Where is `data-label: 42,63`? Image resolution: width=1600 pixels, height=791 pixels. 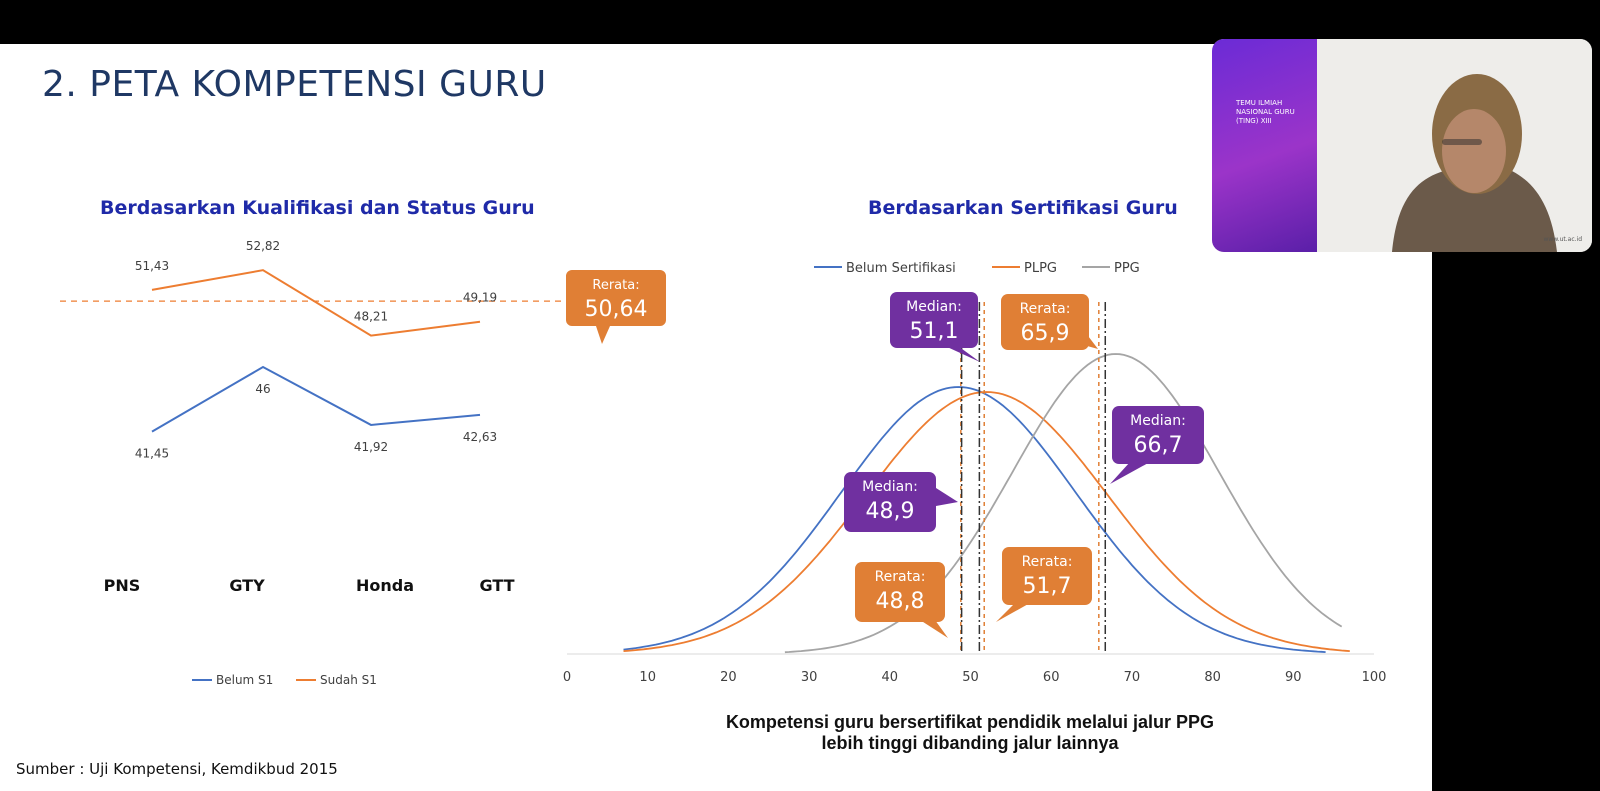
data-label: 42,63 is located at coordinates (480, 437).